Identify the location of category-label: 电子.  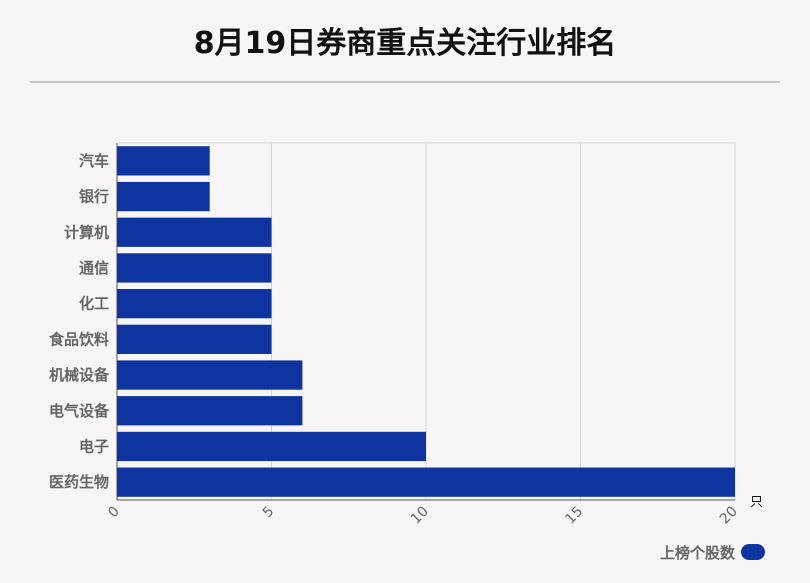
(94, 446).